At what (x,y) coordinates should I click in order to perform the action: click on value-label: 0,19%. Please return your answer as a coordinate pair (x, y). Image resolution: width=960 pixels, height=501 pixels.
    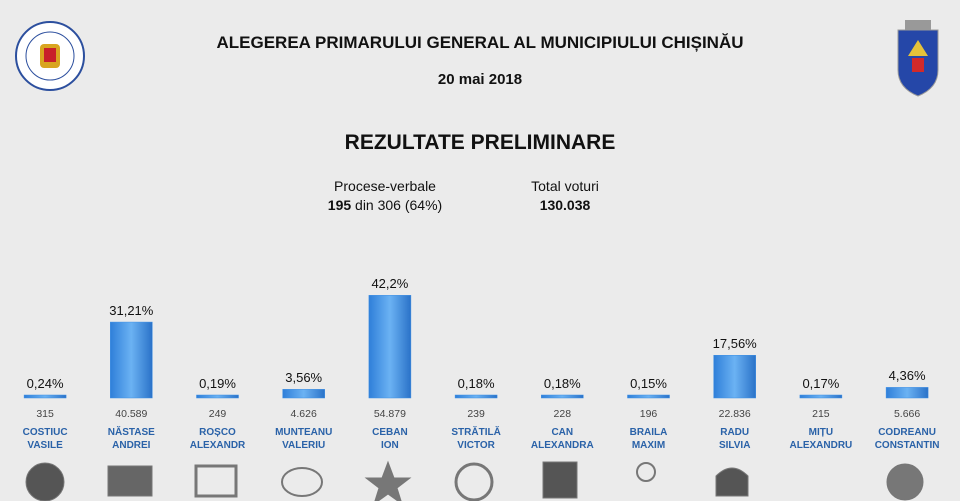
    Looking at the image, I should click on (217, 383).